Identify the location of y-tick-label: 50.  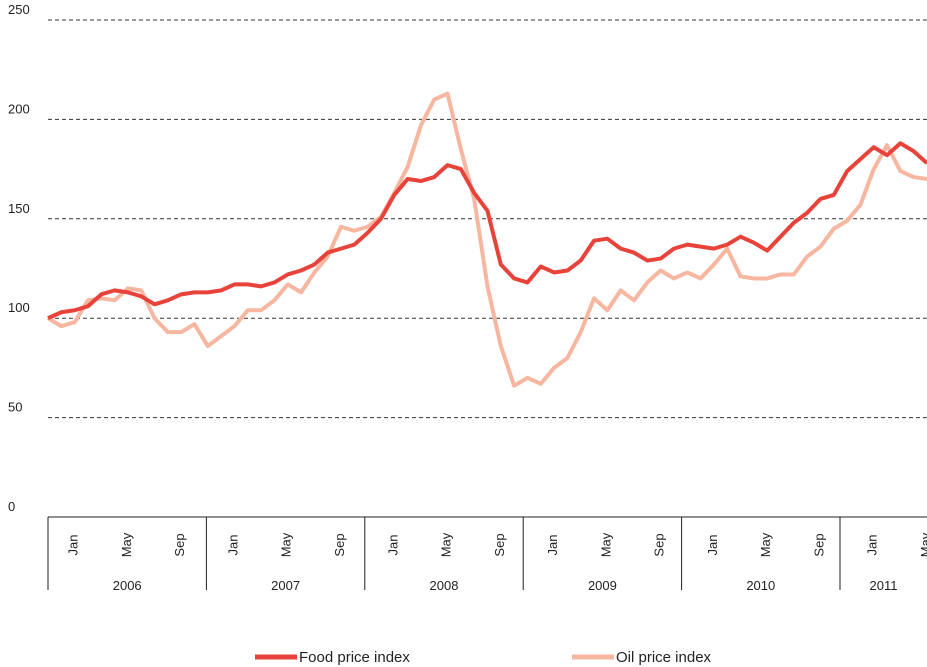
(15, 407).